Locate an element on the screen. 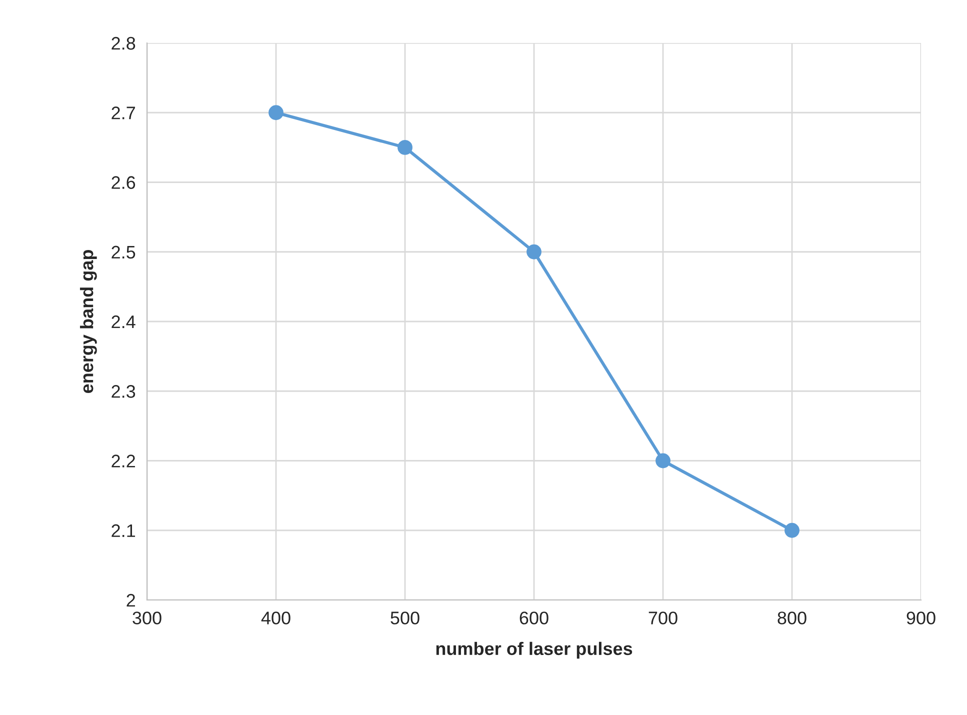 The height and width of the screenshot is (715, 967). y-tick-label: 2 is located at coordinates (130, 600).